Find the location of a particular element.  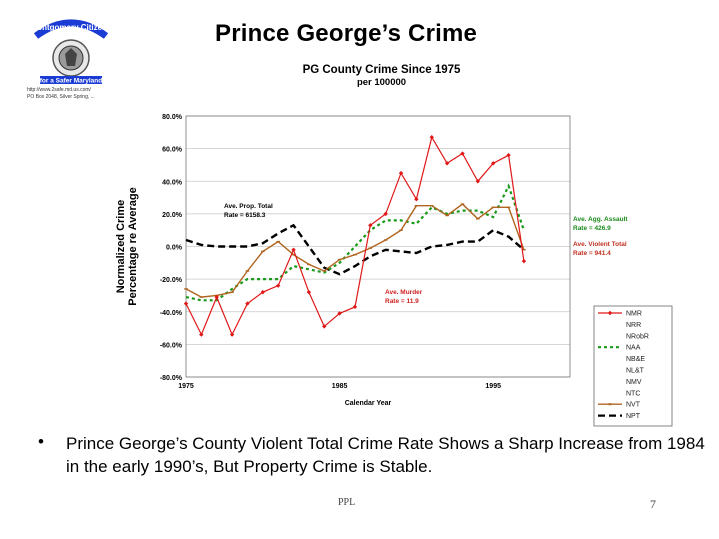

x-tick-label: 1985 is located at coordinates (340, 386).